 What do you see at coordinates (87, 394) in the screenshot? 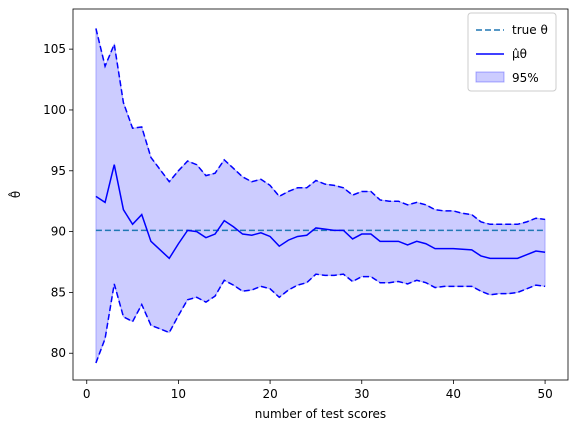
I see `x-tick-label: 0` at bounding box center [87, 394].